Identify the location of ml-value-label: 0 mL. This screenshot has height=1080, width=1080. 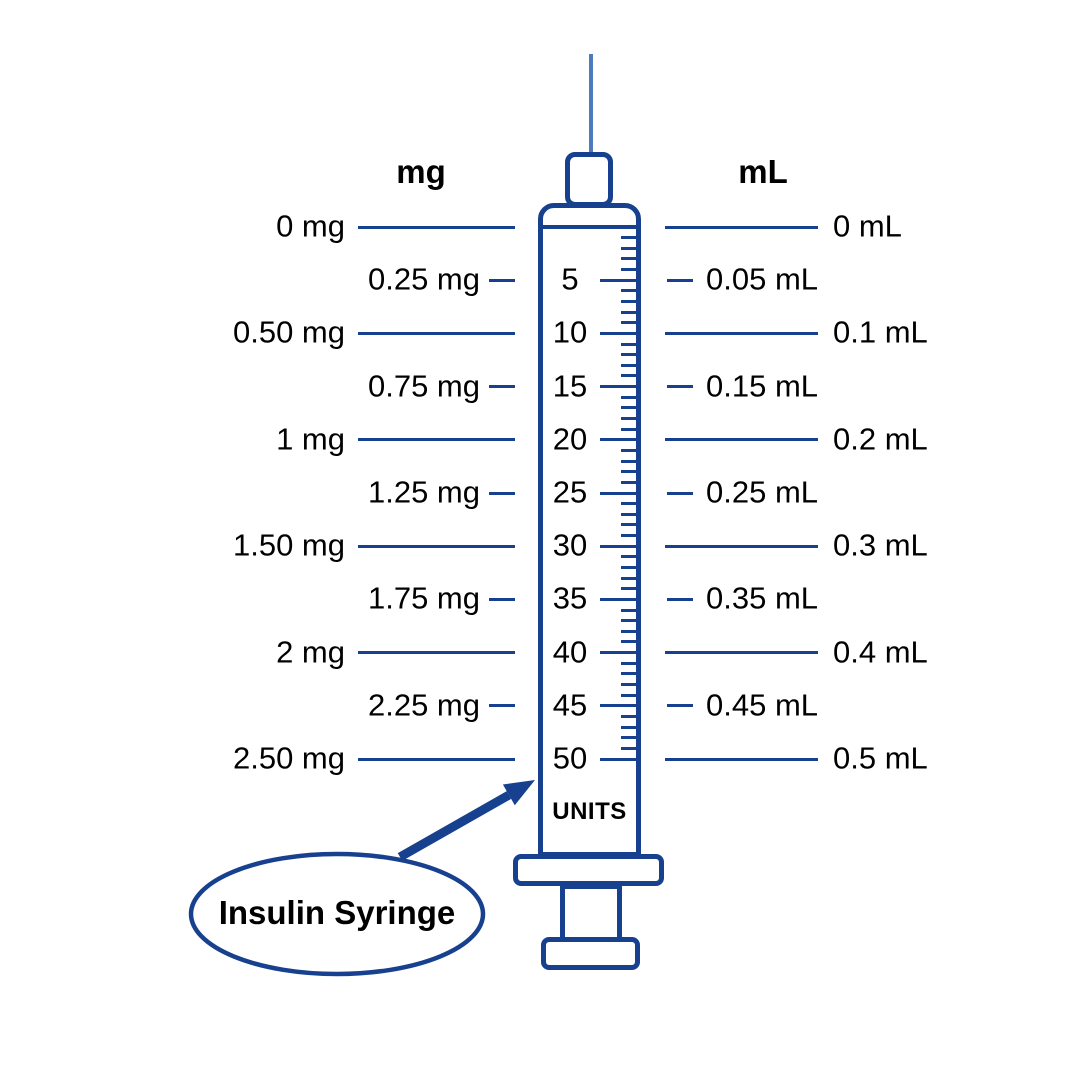
(867, 226).